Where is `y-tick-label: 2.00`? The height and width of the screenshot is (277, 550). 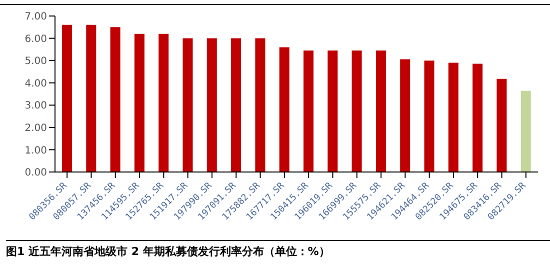
y-tick-label: 2.00 is located at coordinates (35, 128).